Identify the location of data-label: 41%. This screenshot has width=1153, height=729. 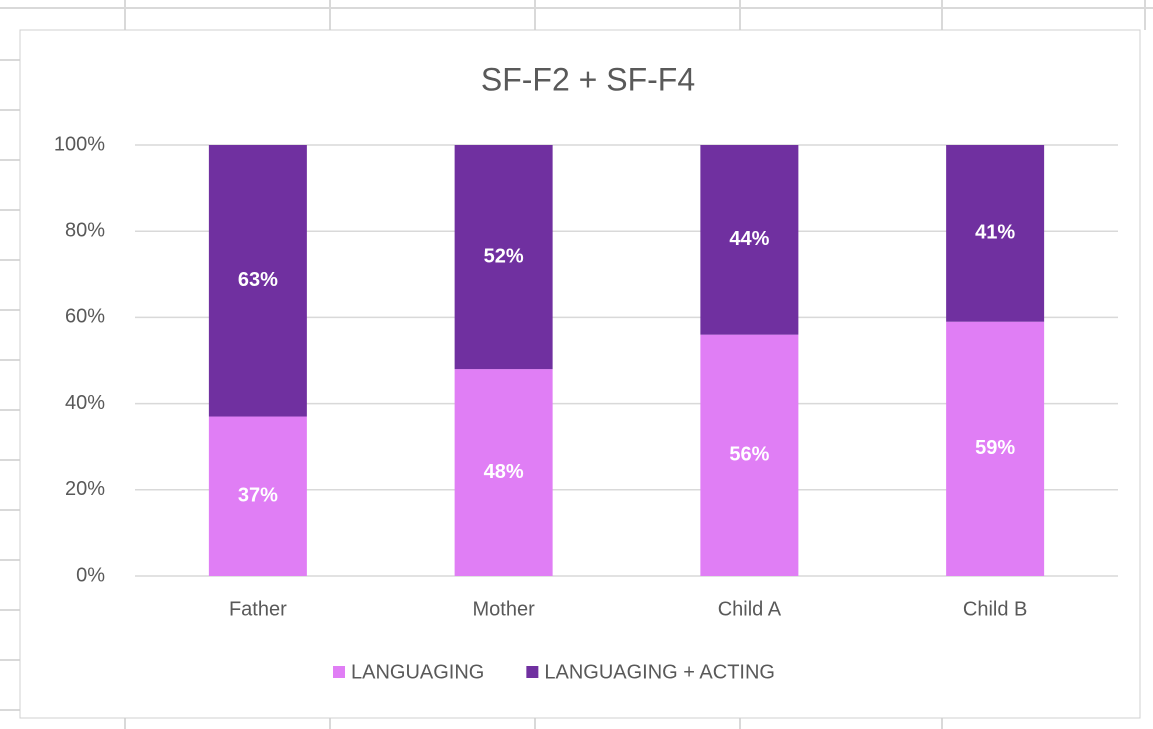
(995, 233).